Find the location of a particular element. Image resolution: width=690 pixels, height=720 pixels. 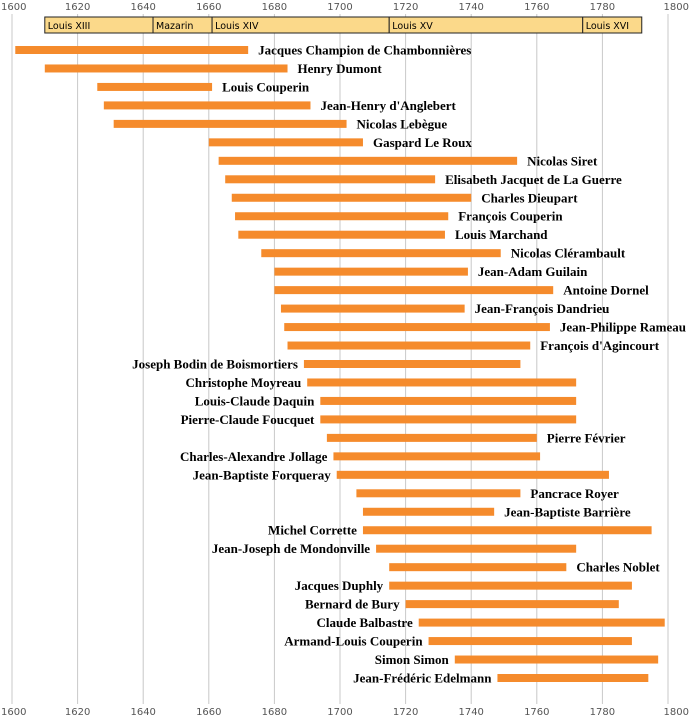

tick-label-top-1760: 1760 is located at coordinates (536, 7).